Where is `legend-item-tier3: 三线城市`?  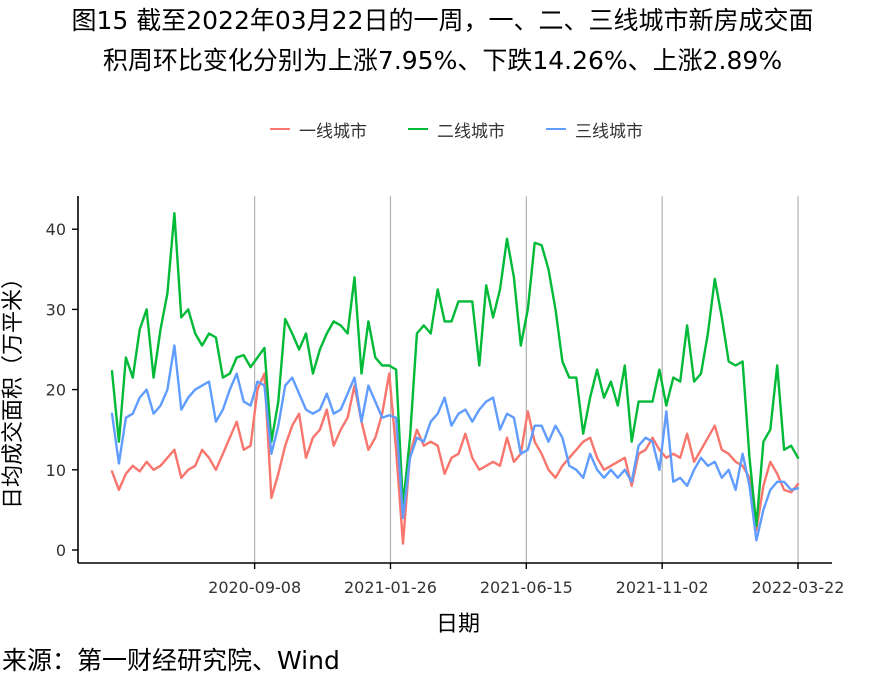 legend-item-tier3: 三线城市 is located at coordinates (594, 129).